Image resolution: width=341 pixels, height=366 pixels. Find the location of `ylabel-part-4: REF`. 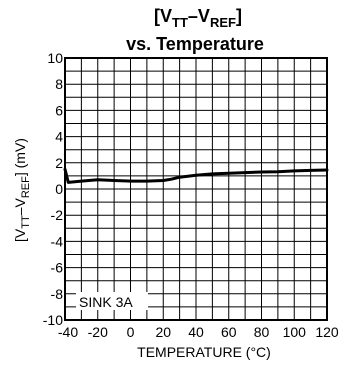

ylabel-part-4: REF is located at coordinates (26, 187).